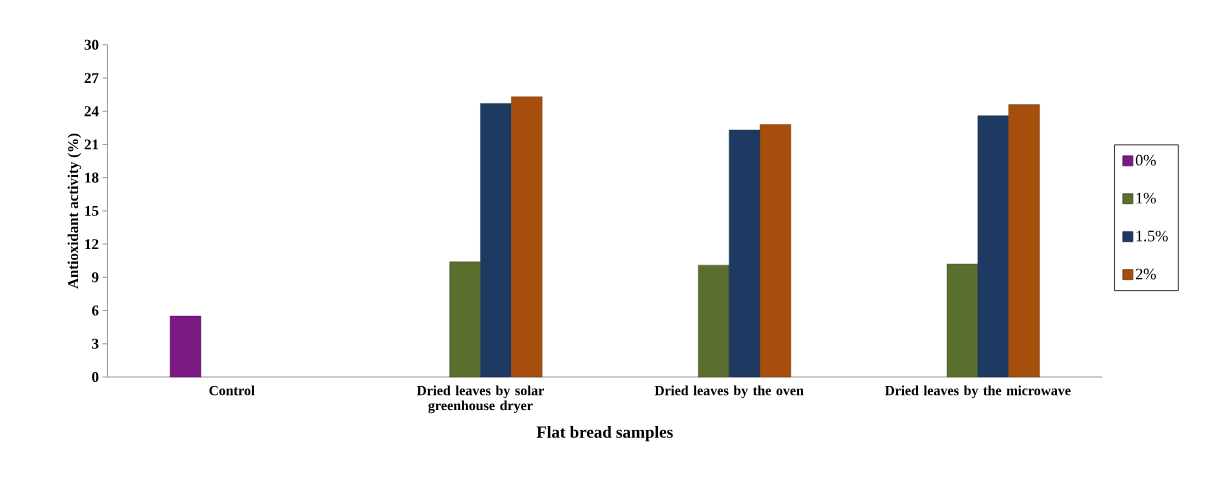  What do you see at coordinates (1152, 236) in the screenshot?
I see `legend-label: 1.5%` at bounding box center [1152, 236].